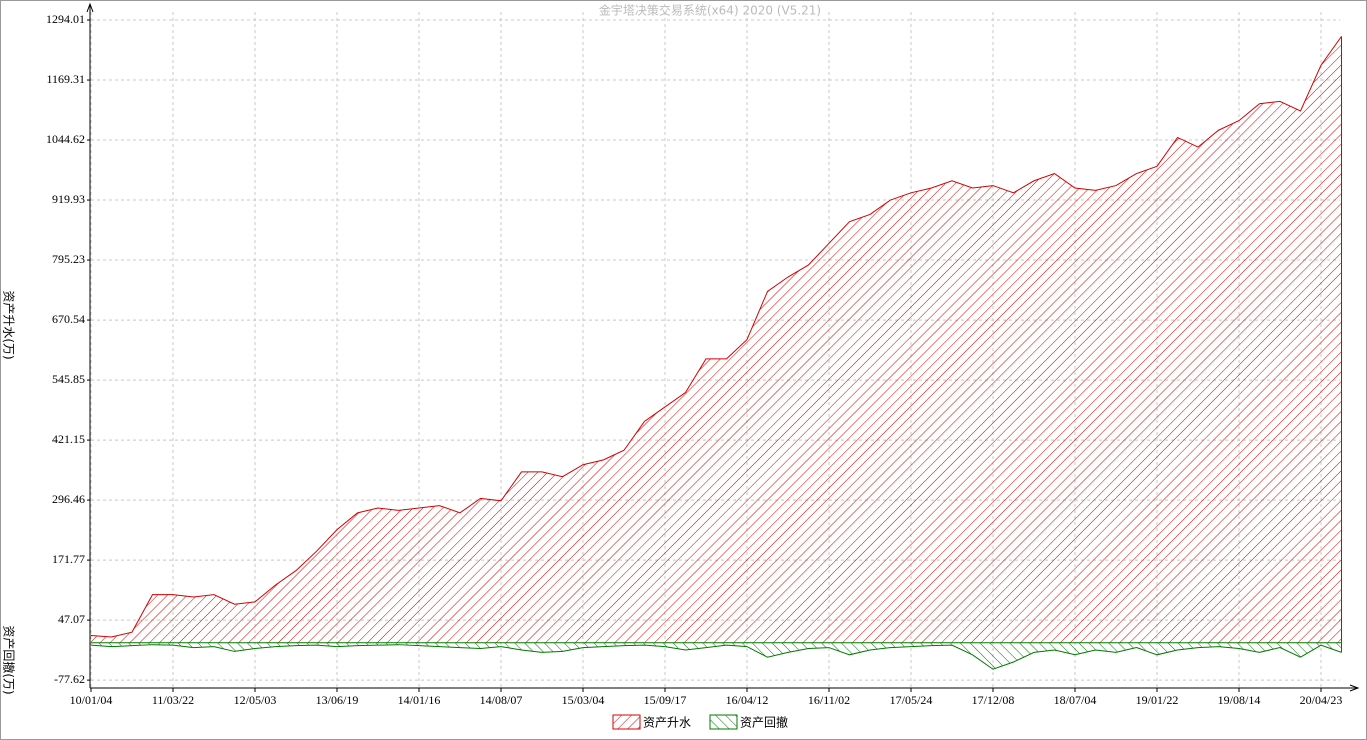 This screenshot has width=1367, height=740. I want to click on x-tick-label: 16/04/12, so click(747, 700).